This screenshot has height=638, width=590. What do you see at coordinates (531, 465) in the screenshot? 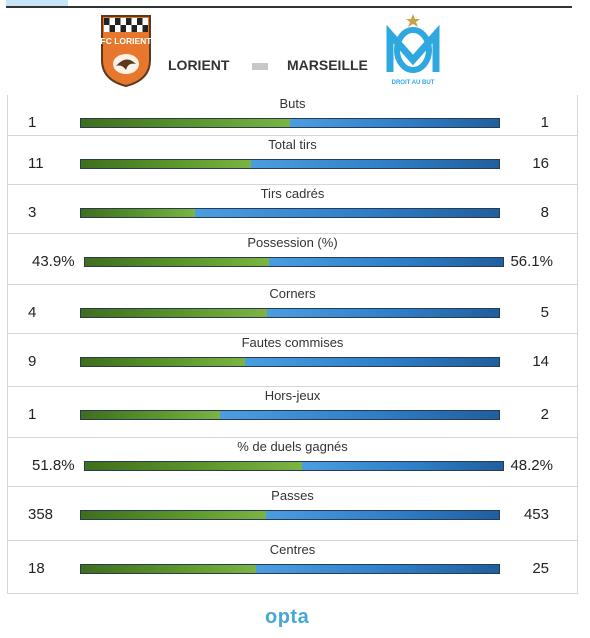
I see `away-value: 48.2%` at bounding box center [531, 465].